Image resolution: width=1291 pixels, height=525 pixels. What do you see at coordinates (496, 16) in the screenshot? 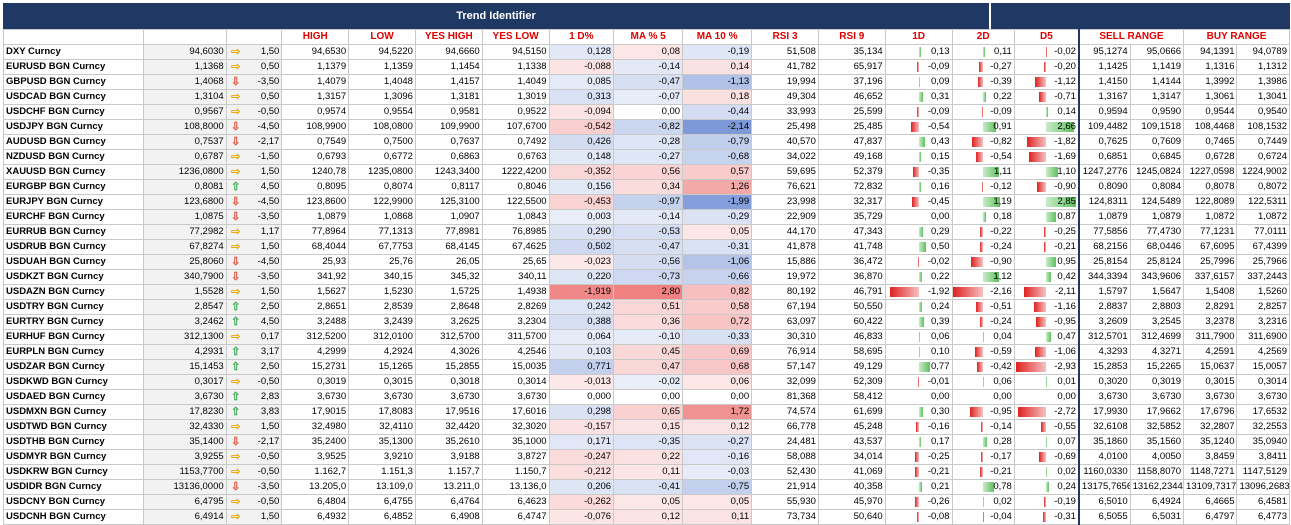
I see `sheet-title: Trend Identifier` at bounding box center [496, 16].